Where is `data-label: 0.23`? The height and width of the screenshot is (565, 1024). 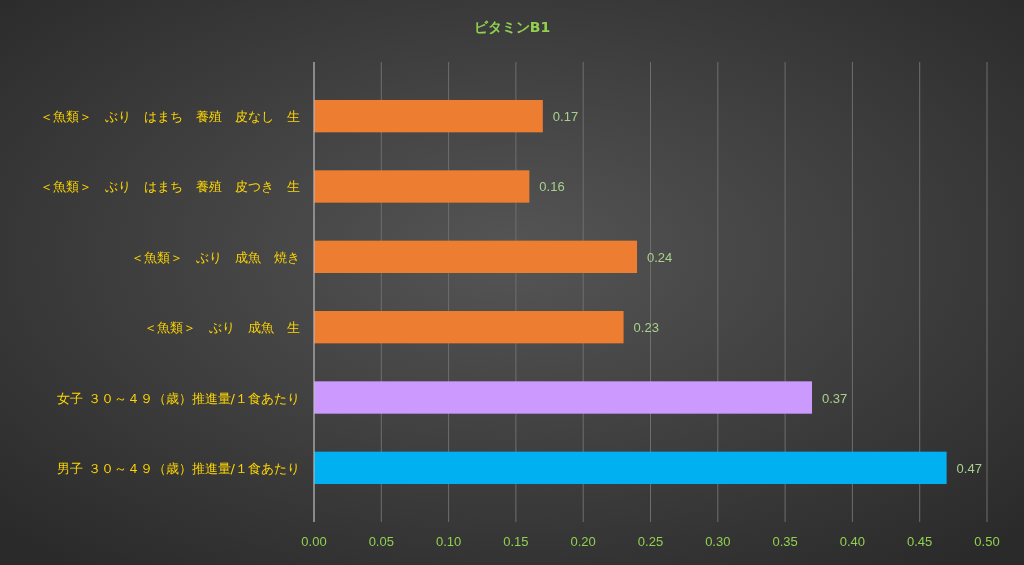
data-label: 0.23 is located at coordinates (646, 328).